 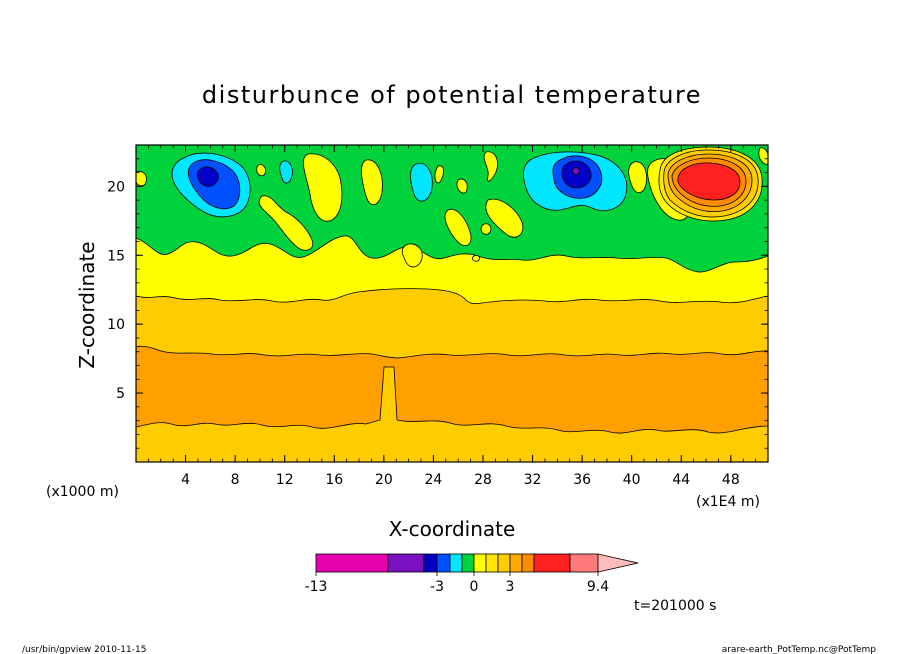 I want to click on footer-left: /usr/bin/gpview 2010-11-15, so click(x=84, y=649).